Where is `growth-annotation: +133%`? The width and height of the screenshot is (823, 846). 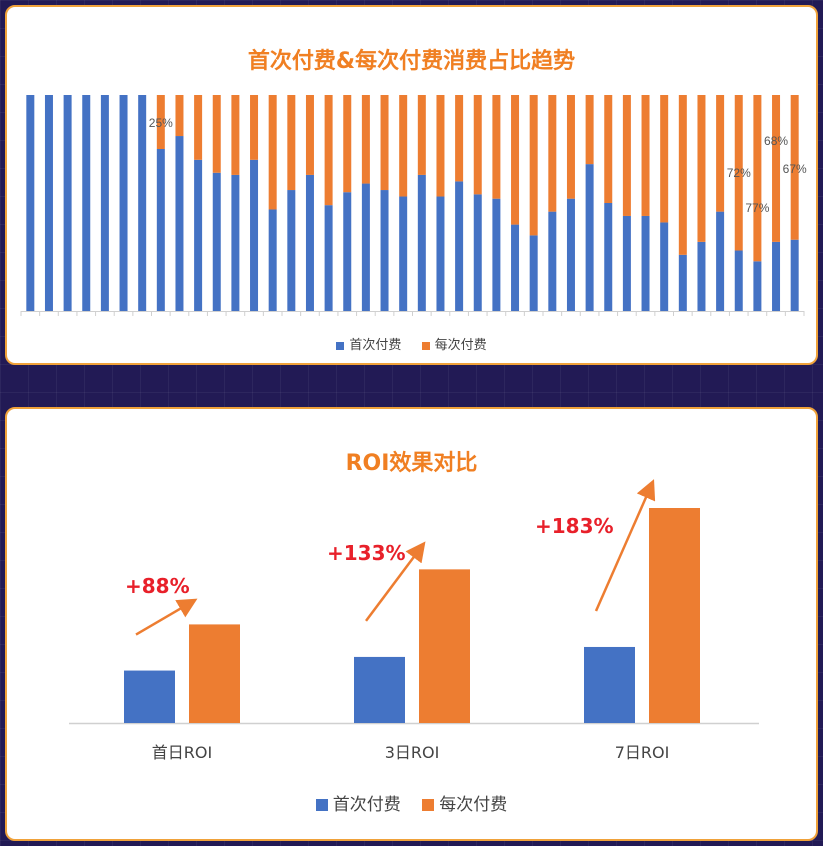 growth-annotation: +133% is located at coordinates (366, 553).